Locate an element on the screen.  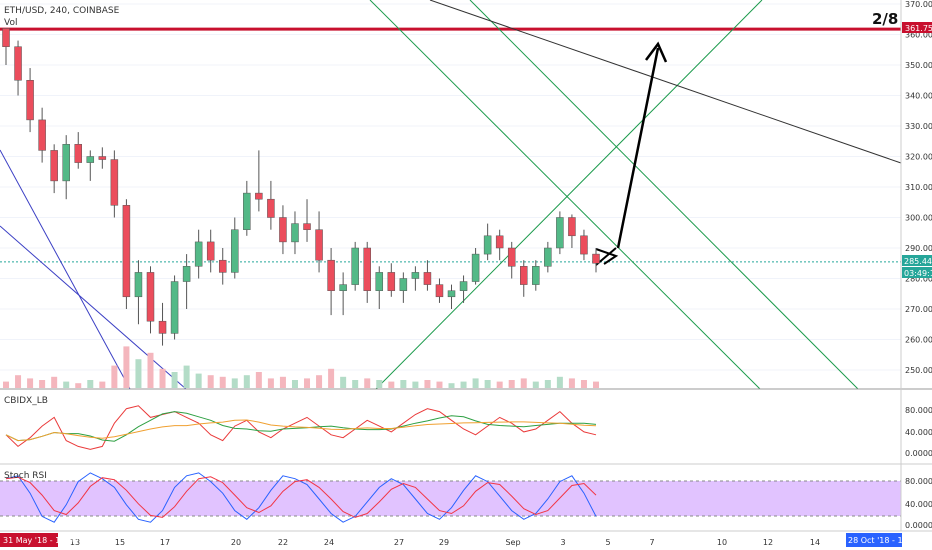
price-tick-label: 250.00 is located at coordinates (918, 370).